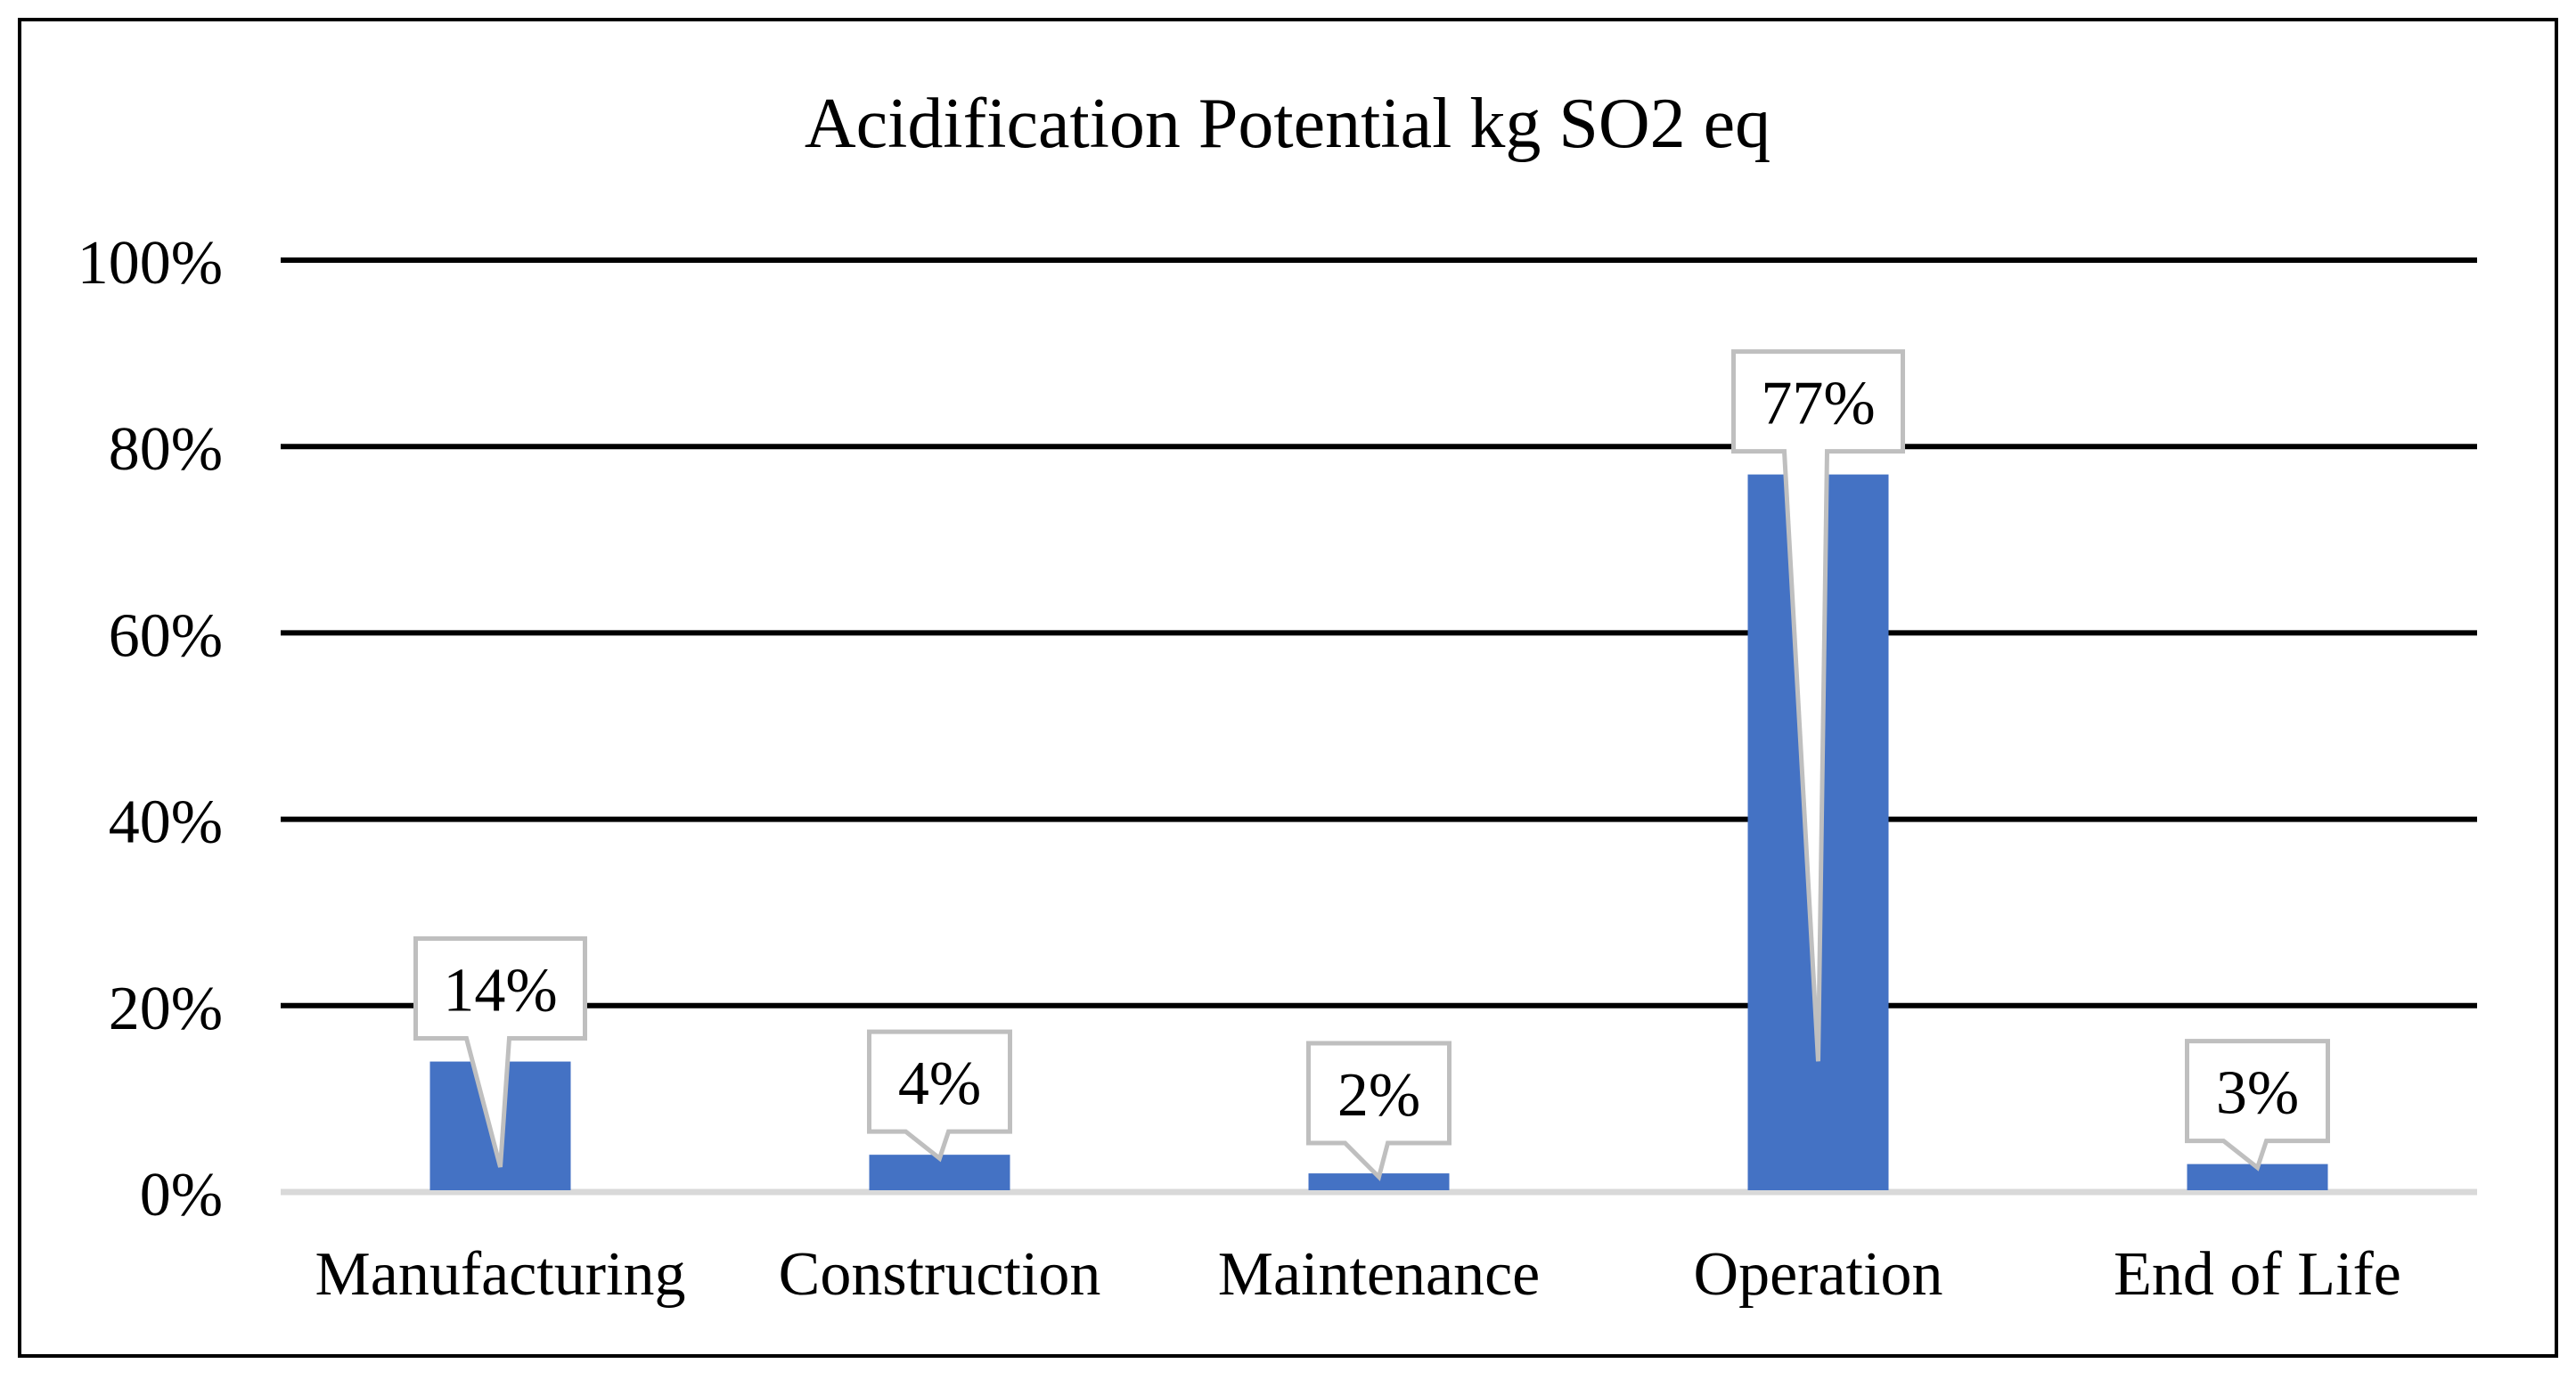  What do you see at coordinates (2257, 1274) in the screenshot?
I see `x-tick-label: End of Life` at bounding box center [2257, 1274].